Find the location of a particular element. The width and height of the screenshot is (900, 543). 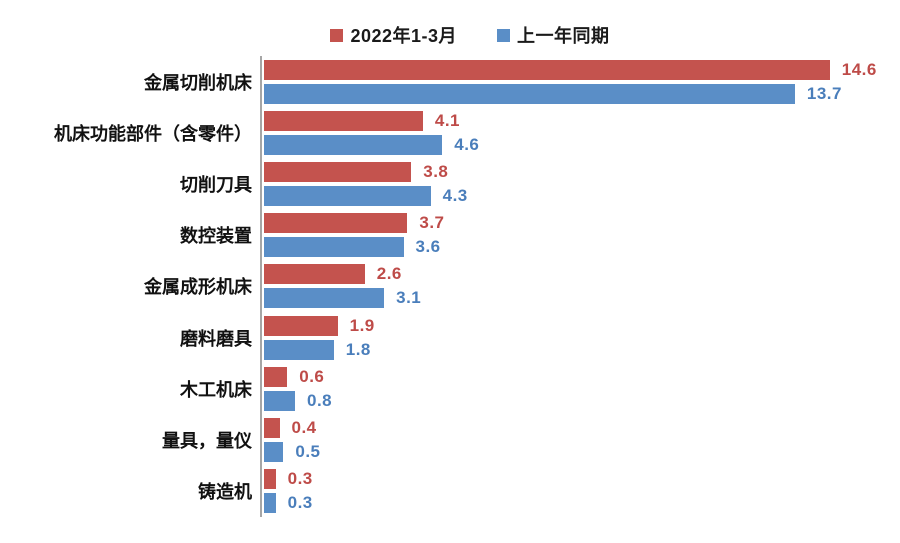

category-label: 铸造机 is located at coordinates (225, 492).